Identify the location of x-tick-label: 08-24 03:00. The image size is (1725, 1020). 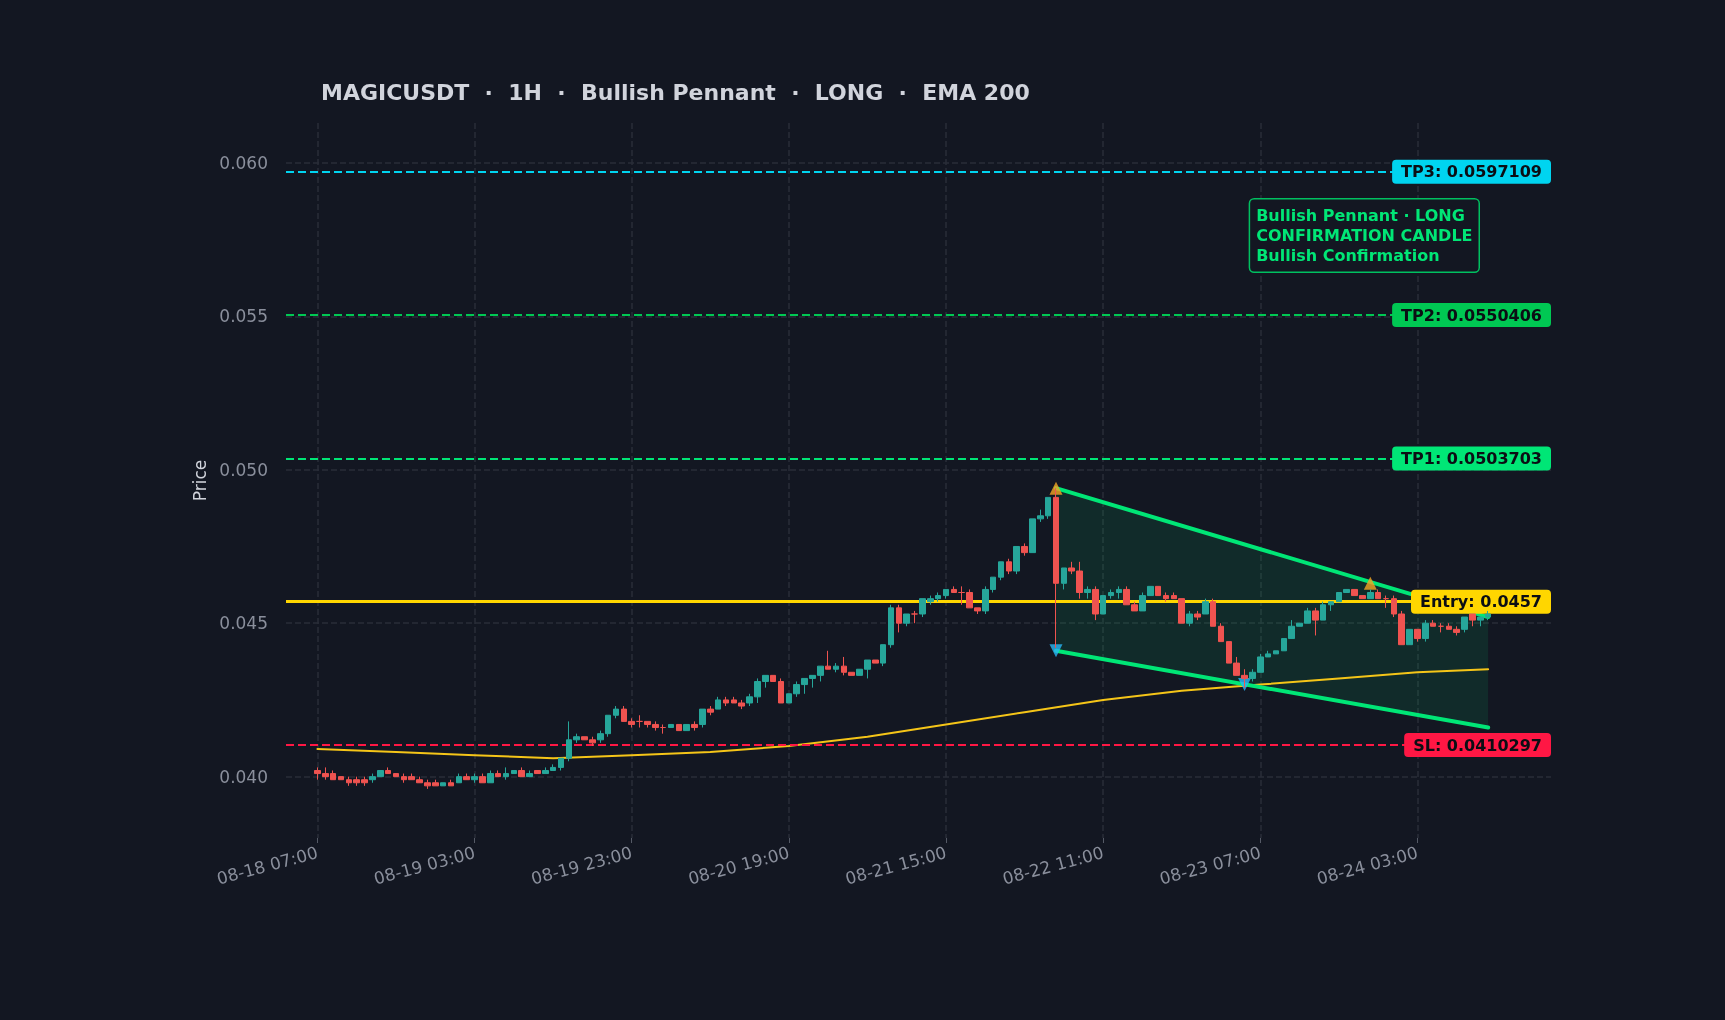
(1367, 865).